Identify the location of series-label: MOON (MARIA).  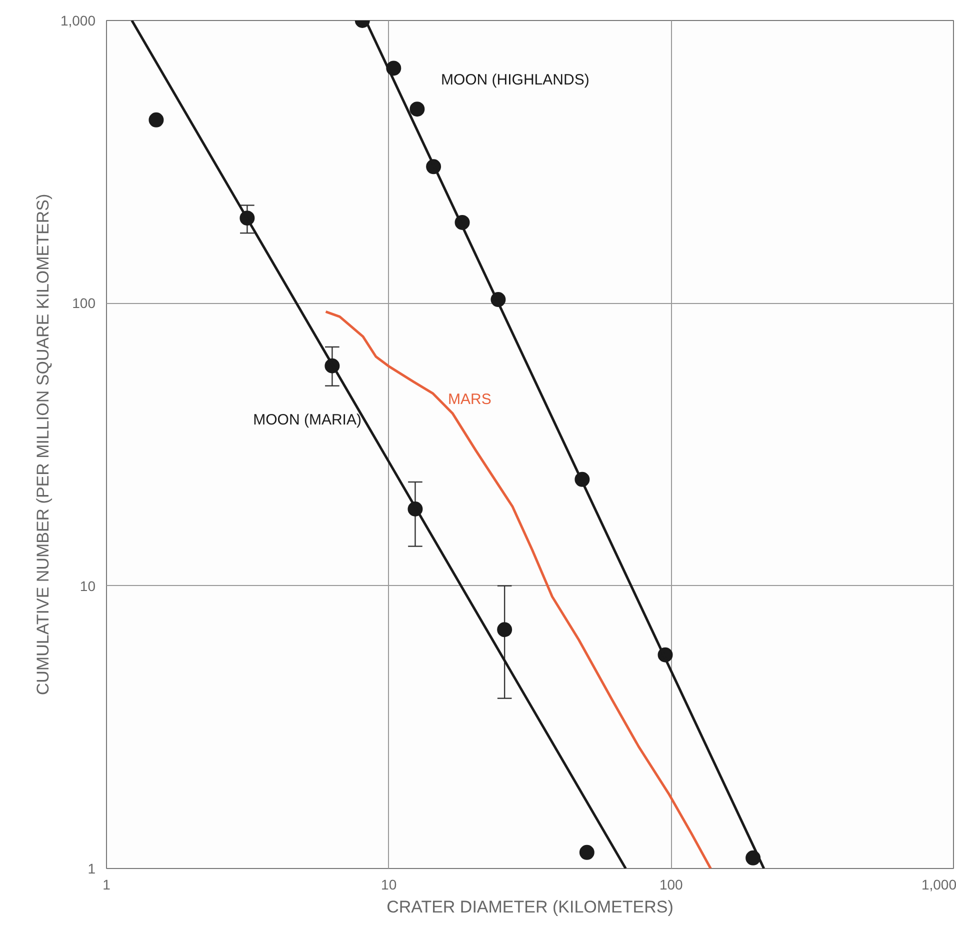
(307, 420).